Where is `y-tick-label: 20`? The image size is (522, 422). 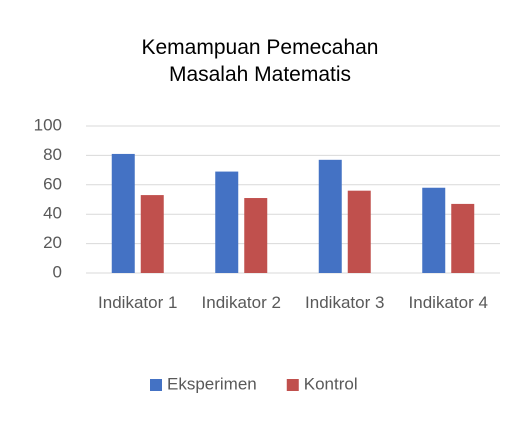
y-tick-label: 20 is located at coordinates (52, 242).